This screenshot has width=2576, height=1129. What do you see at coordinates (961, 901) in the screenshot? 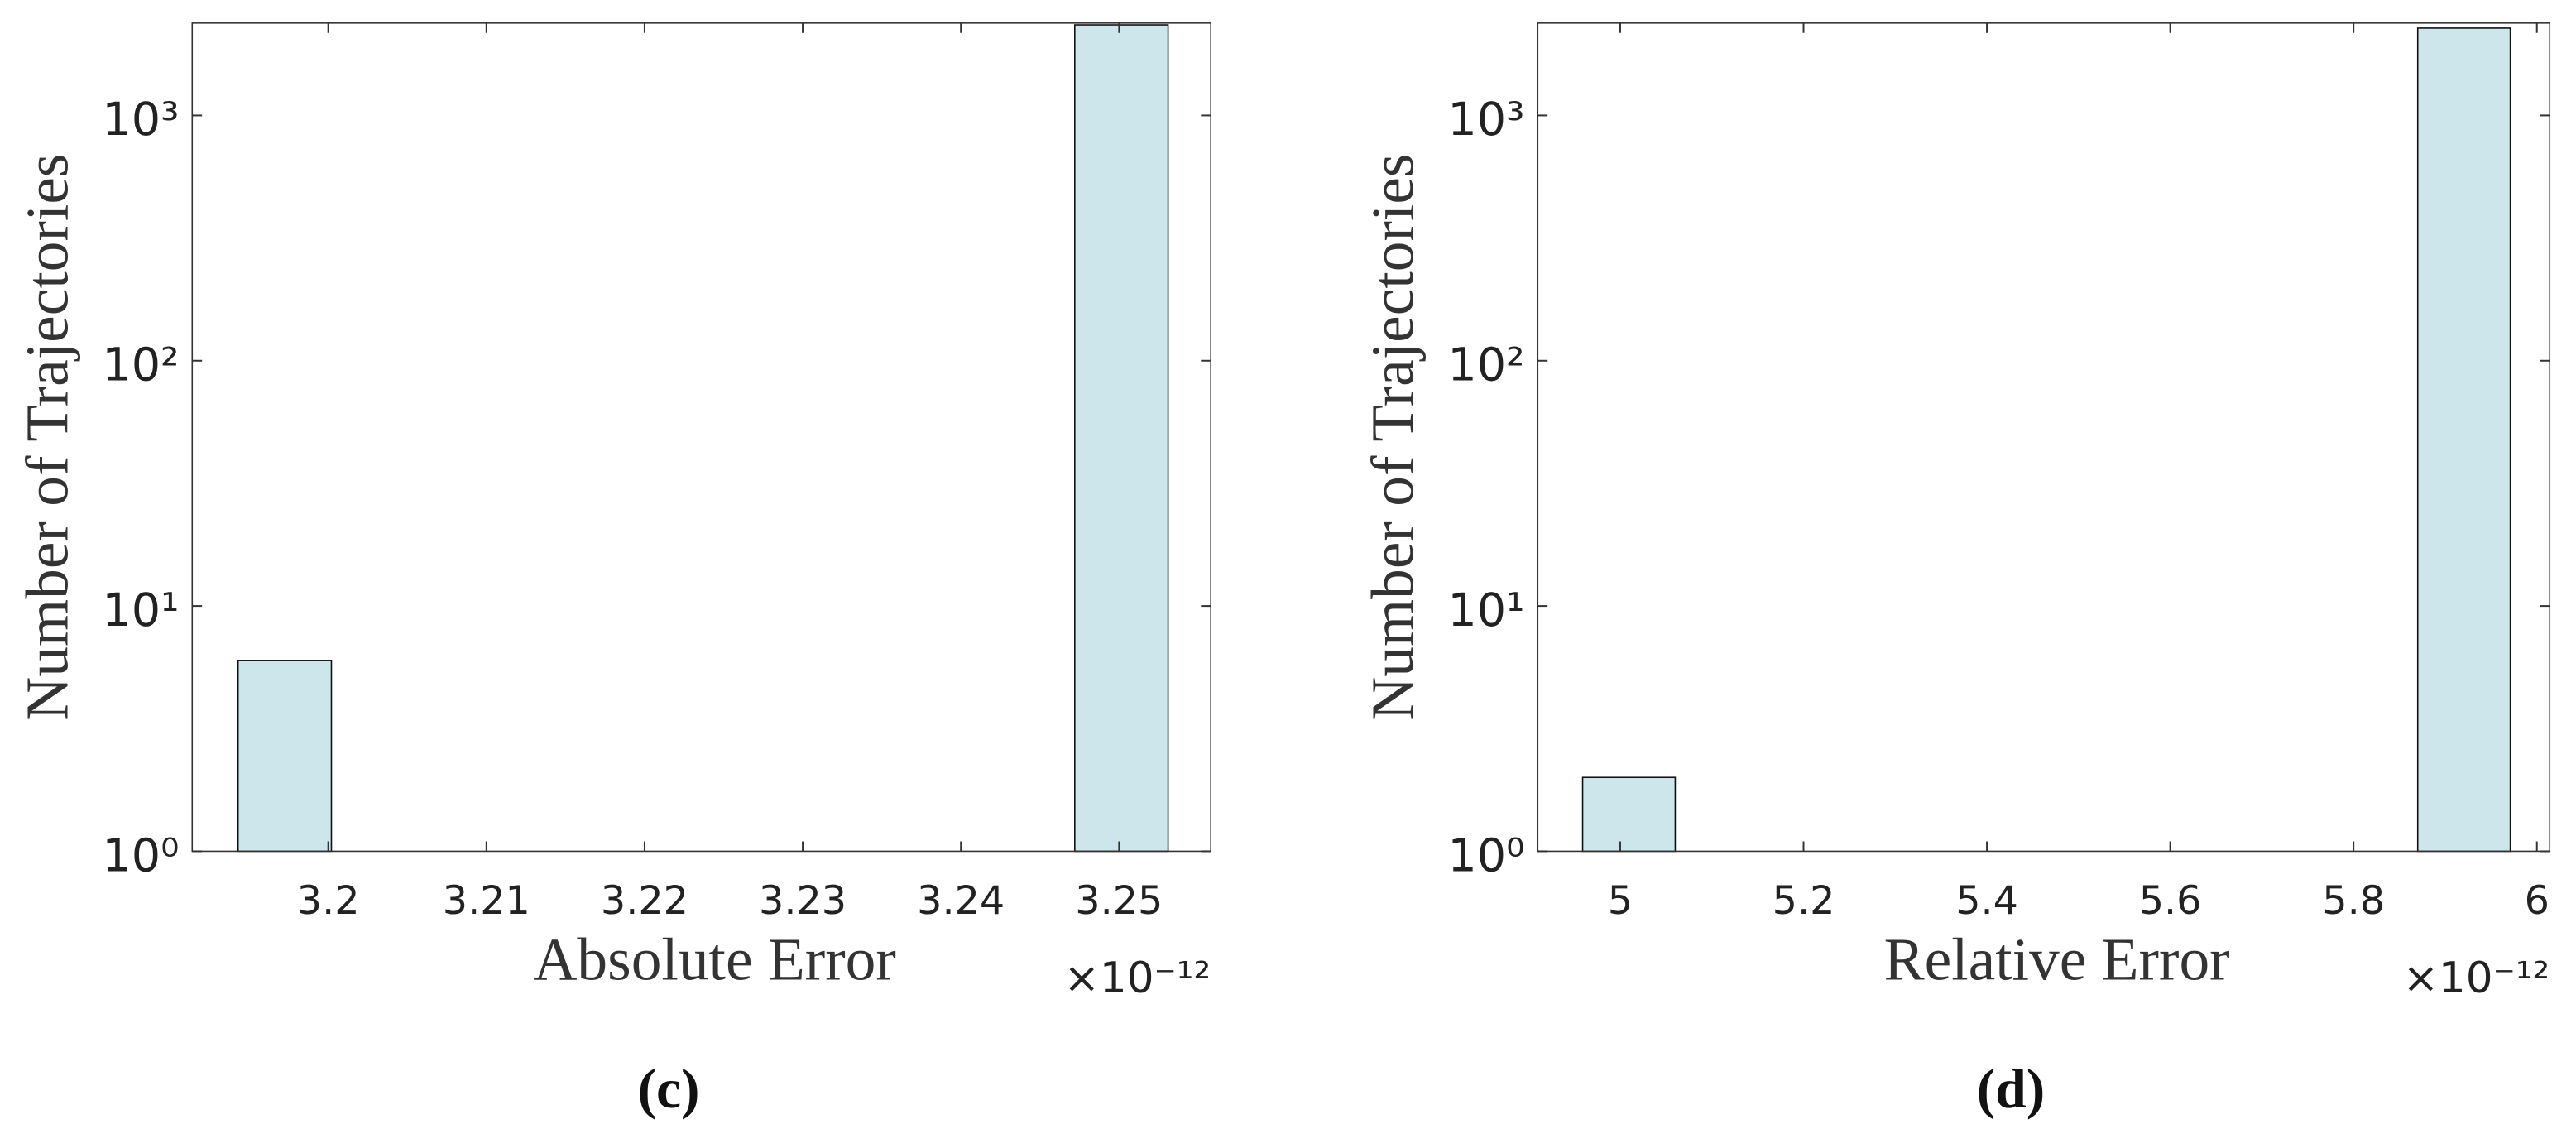
I see `x-tick-label: 3.24` at bounding box center [961, 901].